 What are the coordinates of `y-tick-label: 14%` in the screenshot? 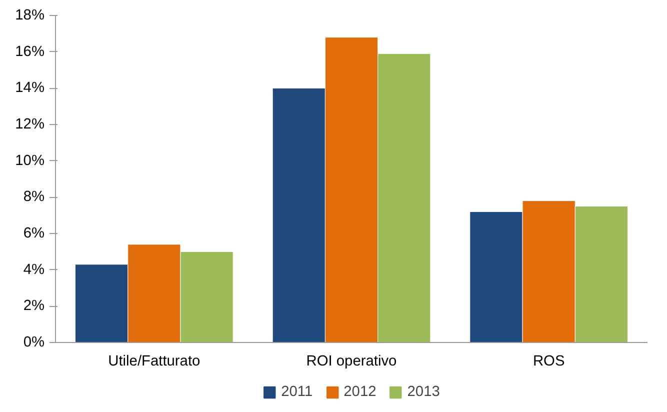 It's located at (30, 88).